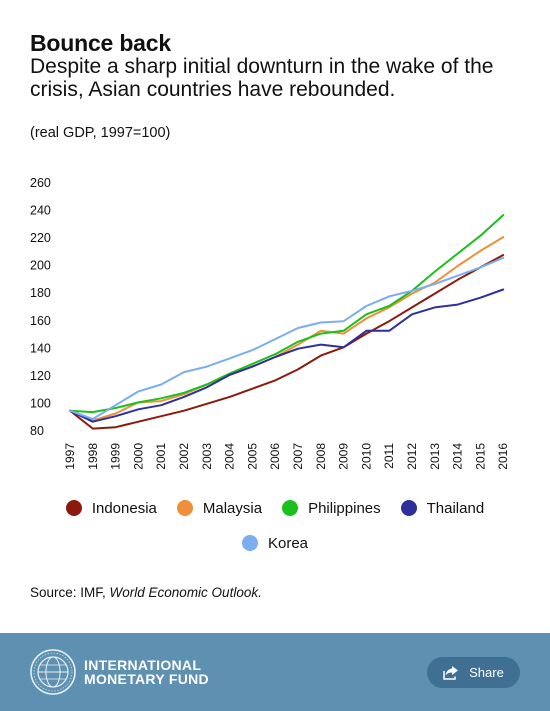  What do you see at coordinates (184, 456) in the screenshot?
I see `x-tick-label: 2002` at bounding box center [184, 456].